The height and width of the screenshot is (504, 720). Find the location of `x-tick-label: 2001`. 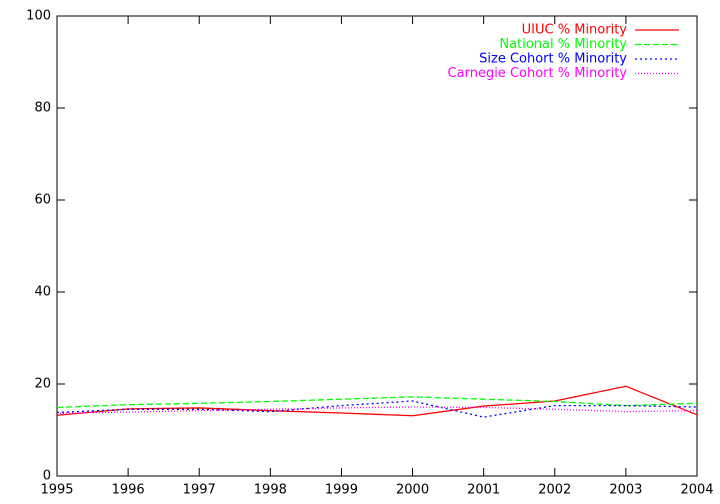

x-tick-label: 2001 is located at coordinates (483, 490).